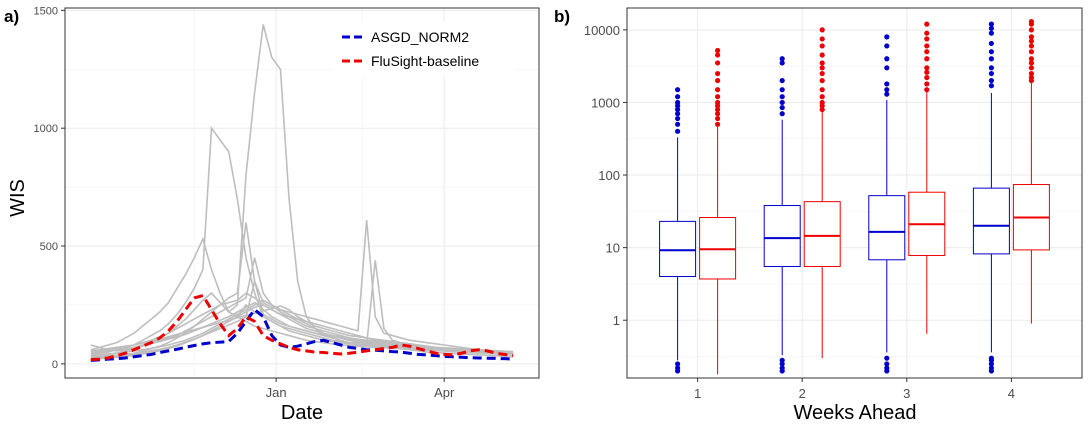 This screenshot has height=431, width=1091. What do you see at coordinates (49, 188) in the screenshot?
I see `panel-a-y-axis: 0 500 1000 1500` at bounding box center [49, 188].